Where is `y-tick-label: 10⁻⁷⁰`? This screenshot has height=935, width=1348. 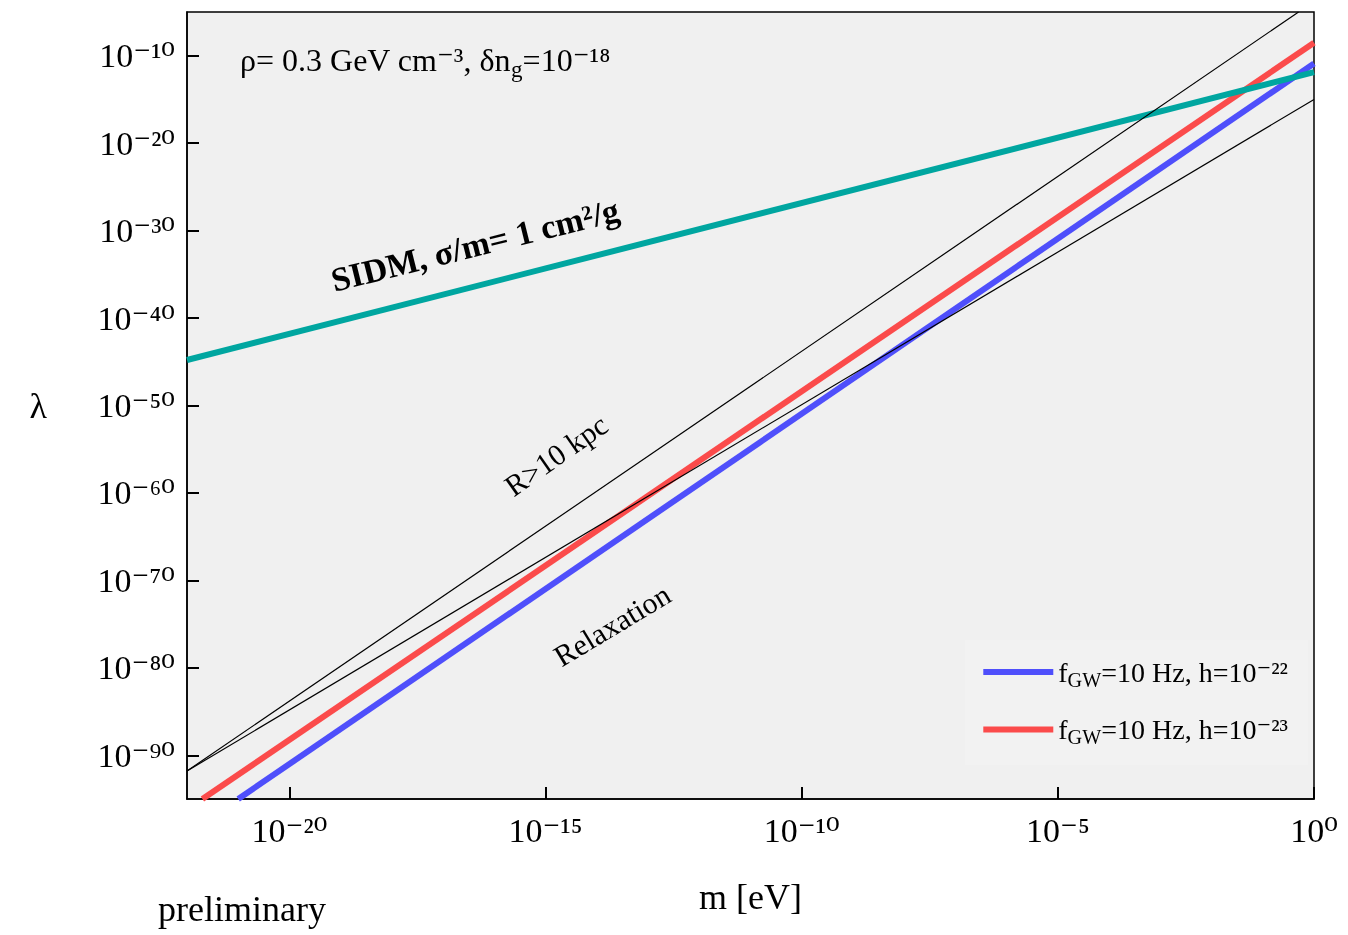
y-tick-label: 10⁻⁷⁰ is located at coordinates (136, 580).